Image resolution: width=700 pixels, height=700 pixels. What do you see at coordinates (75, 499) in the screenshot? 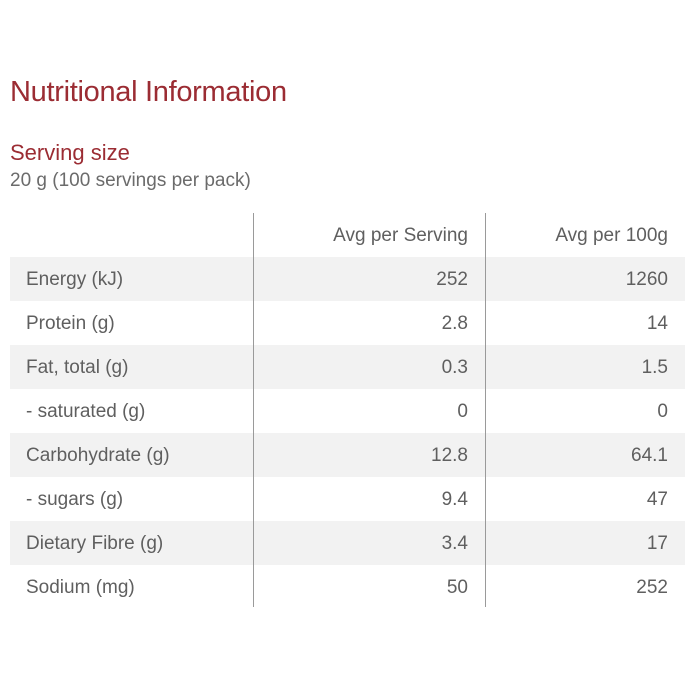
I see `row-label: - sugars (g)` at bounding box center [75, 499].